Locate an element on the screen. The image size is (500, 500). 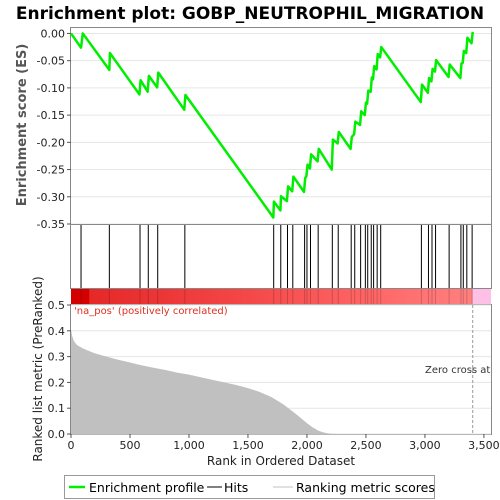
legend-label-enrichment: Enrichment profile is located at coordinates (147, 487).